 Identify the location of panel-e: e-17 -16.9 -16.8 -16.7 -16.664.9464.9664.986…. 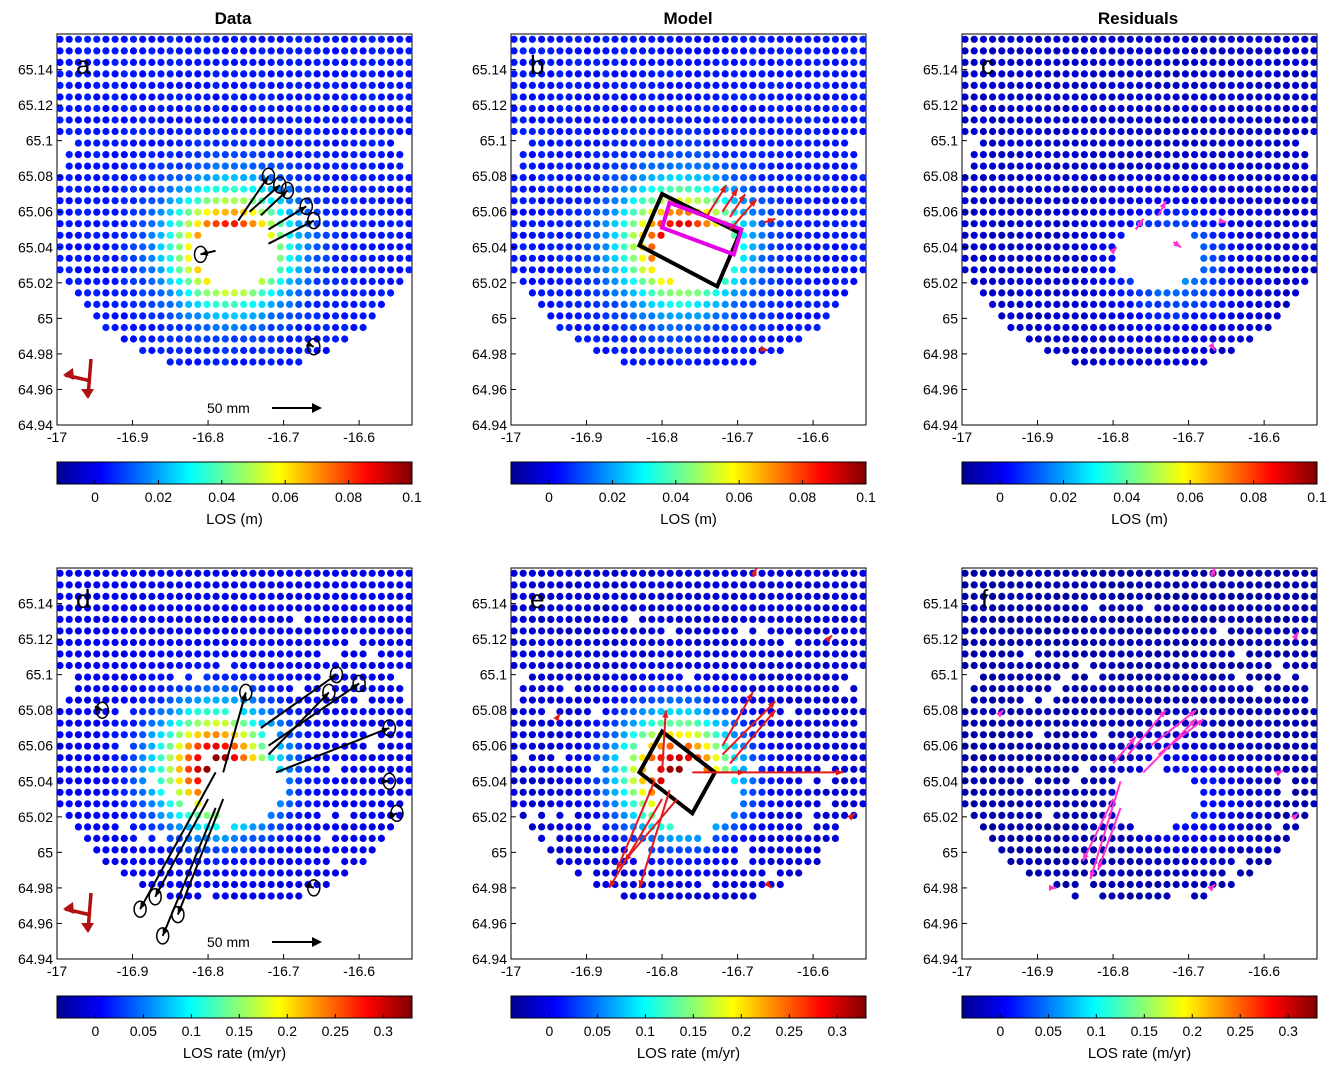
(669, 814).